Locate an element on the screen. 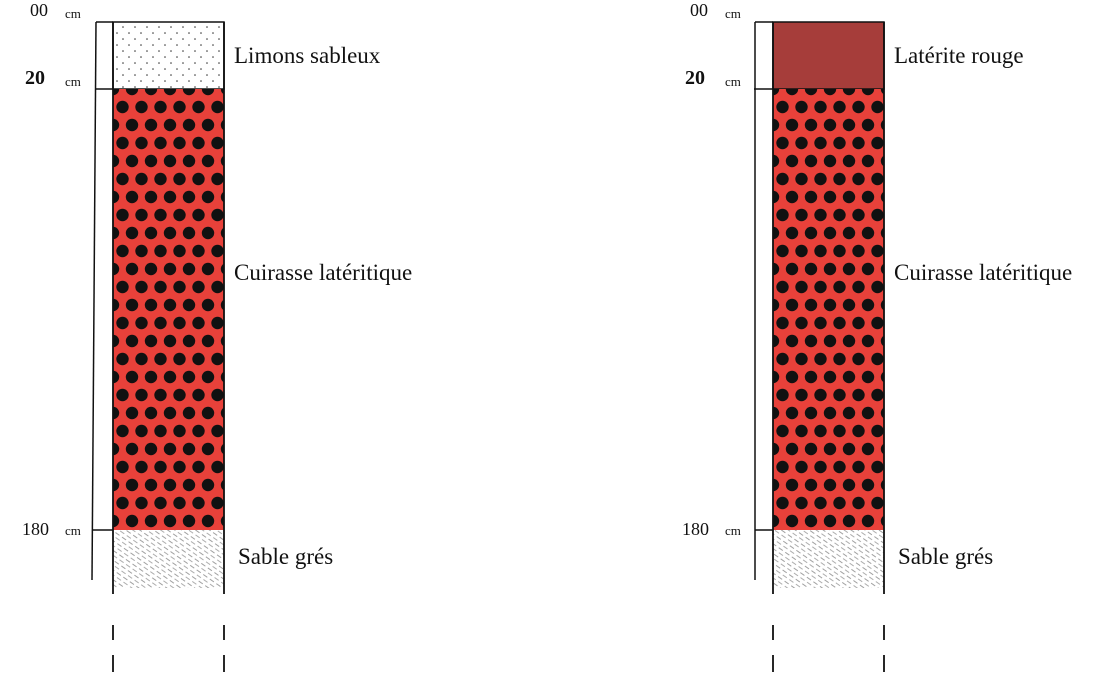 Image resolution: width=1117 pixels, height=677 pixels. depth-axis is located at coordinates (94, 301).